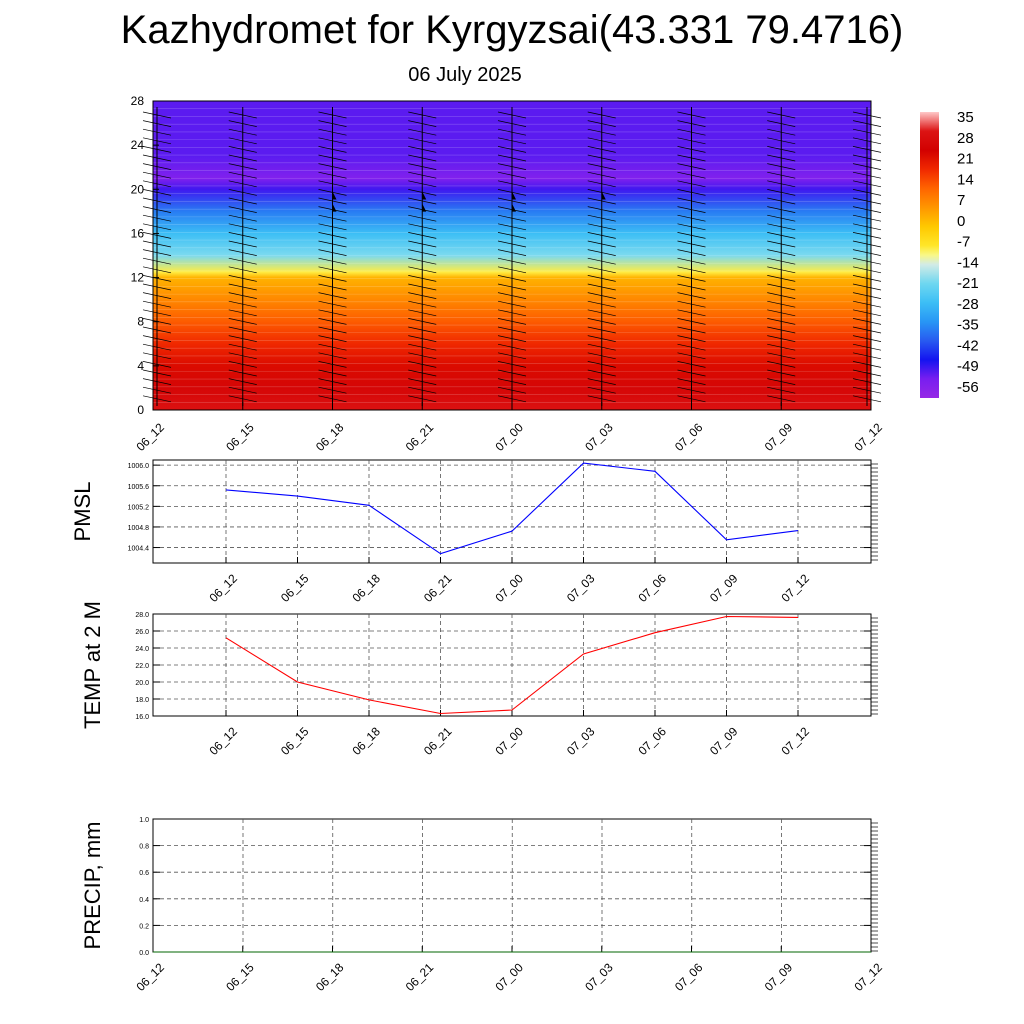 The width and height of the screenshot is (1024, 1024). I want to click on y-tick-label: 1005.6, so click(139, 487).